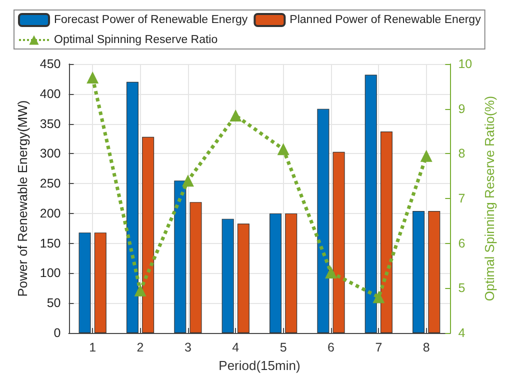 This screenshot has width=512, height=385. I want to click on y2-tick-label: 9, so click(462, 109).